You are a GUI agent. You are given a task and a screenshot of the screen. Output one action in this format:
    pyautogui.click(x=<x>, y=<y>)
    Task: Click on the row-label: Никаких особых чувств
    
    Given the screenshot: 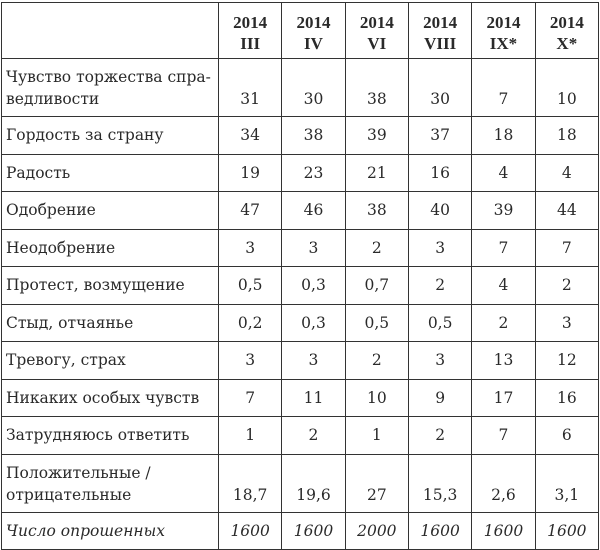 What is the action you would take?
    pyautogui.click(x=110, y=397)
    